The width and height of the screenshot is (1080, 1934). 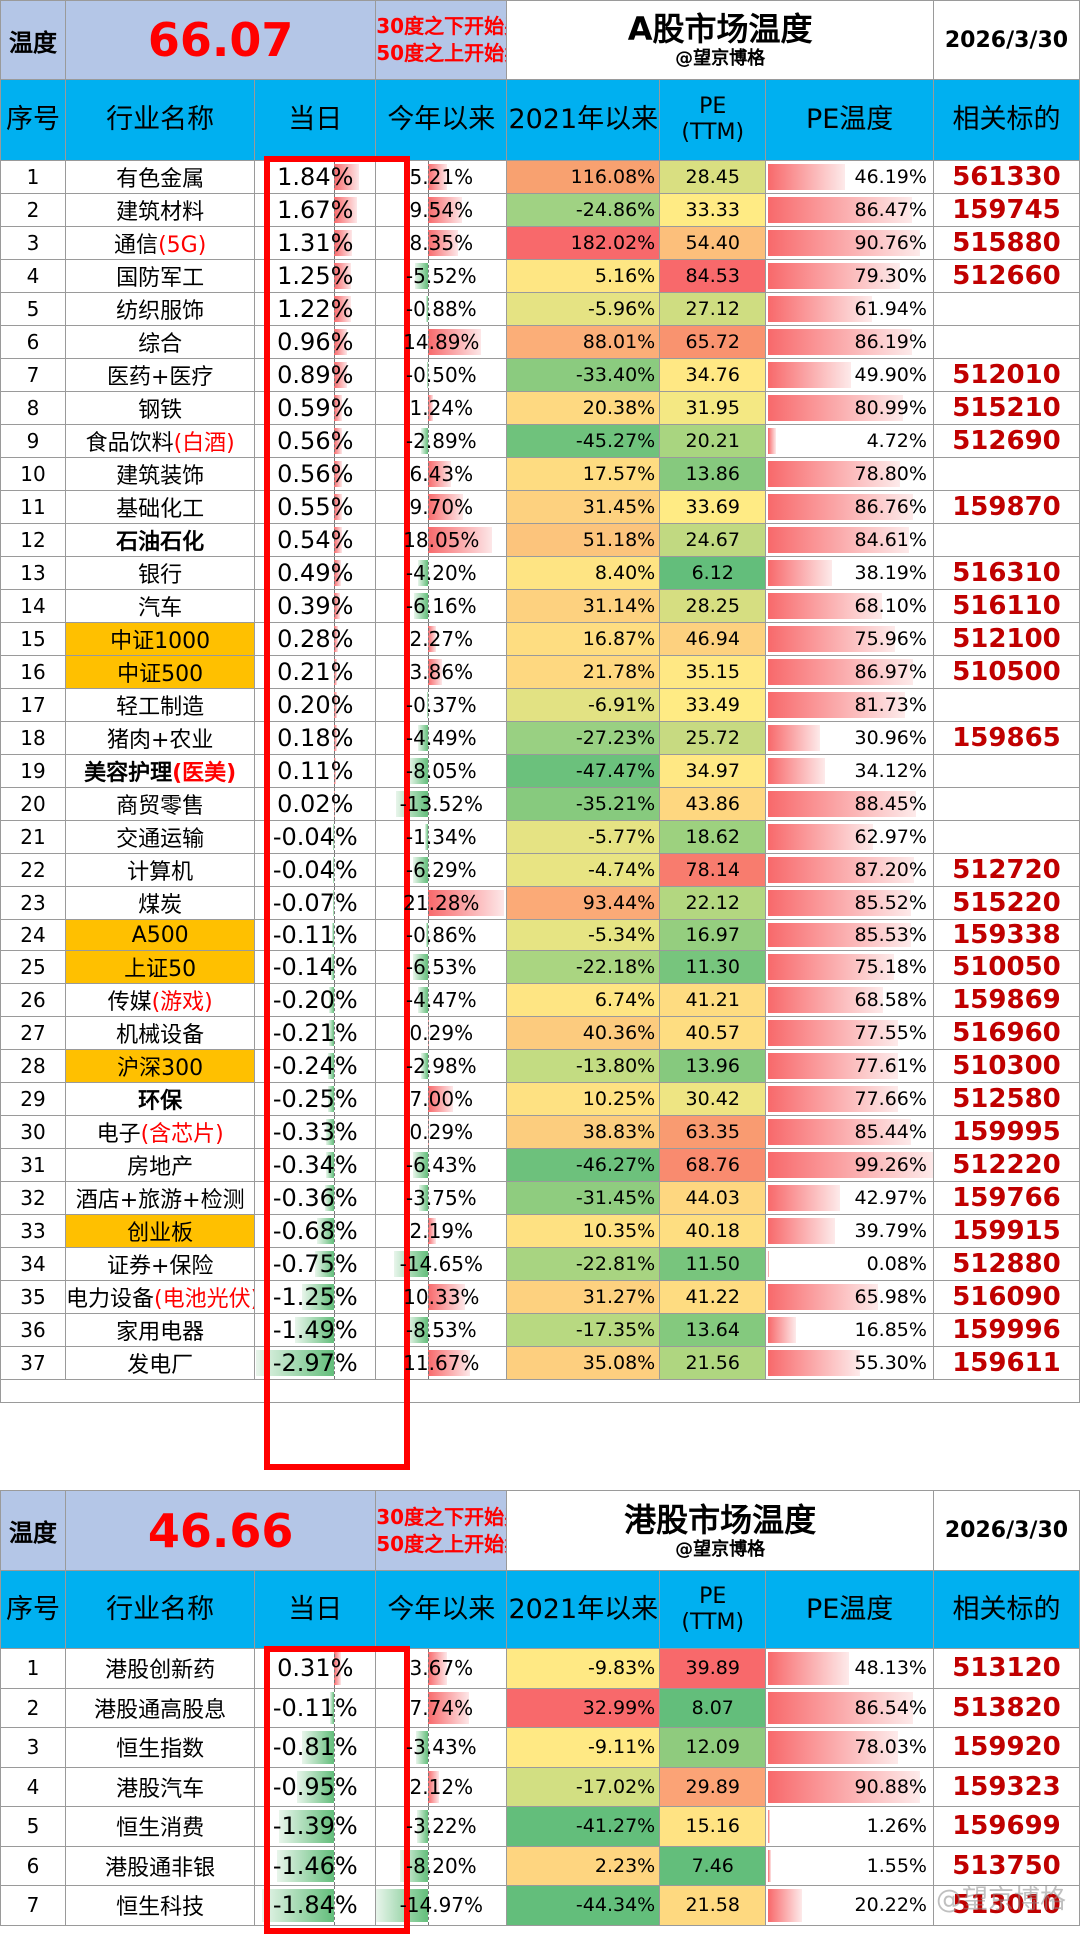 I want to click on pe-temperature-value: 1.26%, so click(x=897, y=1826).